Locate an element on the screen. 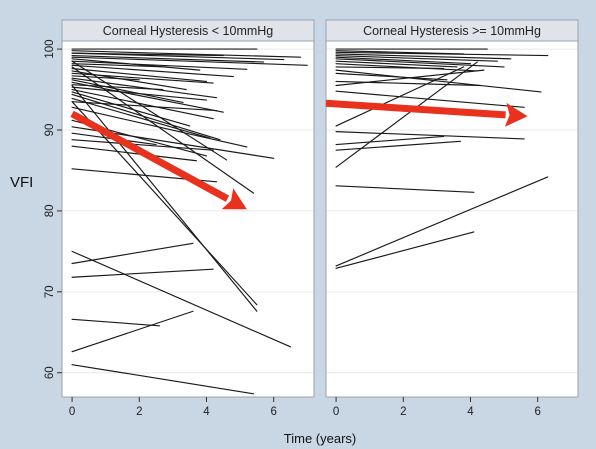  y-tick-label-80: 80 is located at coordinates (50, 211).